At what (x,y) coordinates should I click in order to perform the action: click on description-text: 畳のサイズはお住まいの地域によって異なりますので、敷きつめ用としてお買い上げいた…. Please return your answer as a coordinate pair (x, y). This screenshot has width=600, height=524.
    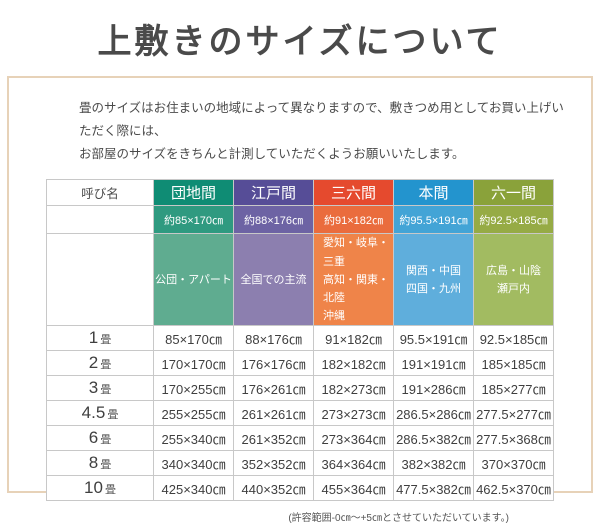
    Looking at the image, I should click on (321, 131).